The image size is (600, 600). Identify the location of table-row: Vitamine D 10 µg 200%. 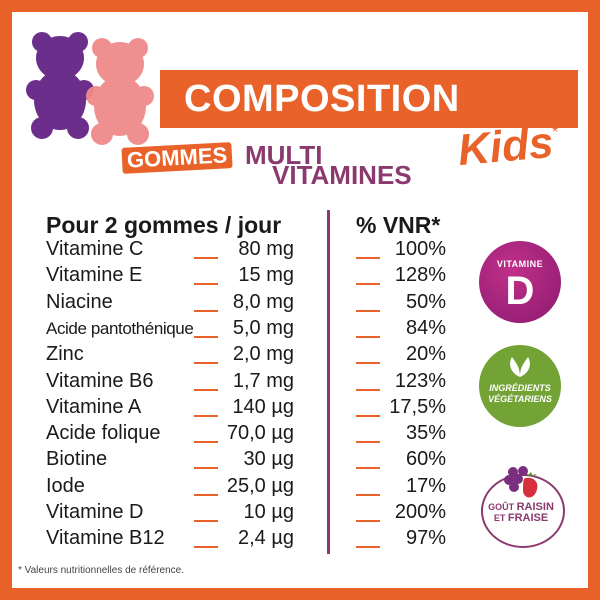
(251, 514).